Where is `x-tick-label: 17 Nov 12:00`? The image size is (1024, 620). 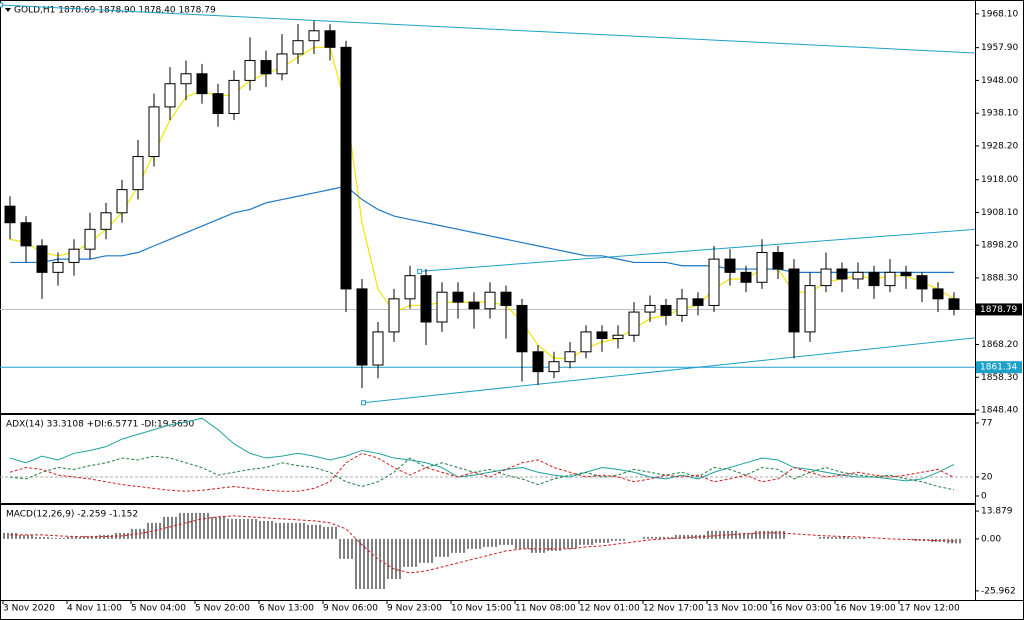
x-tick-label: 17 Nov 12:00 is located at coordinates (929, 609).